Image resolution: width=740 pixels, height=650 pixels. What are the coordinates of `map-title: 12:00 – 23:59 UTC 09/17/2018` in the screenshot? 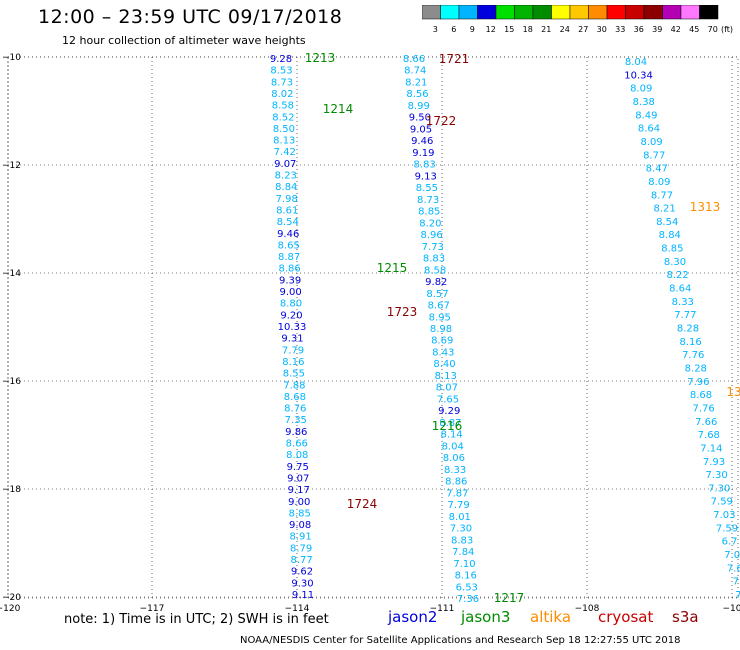 It's located at (190, 17).